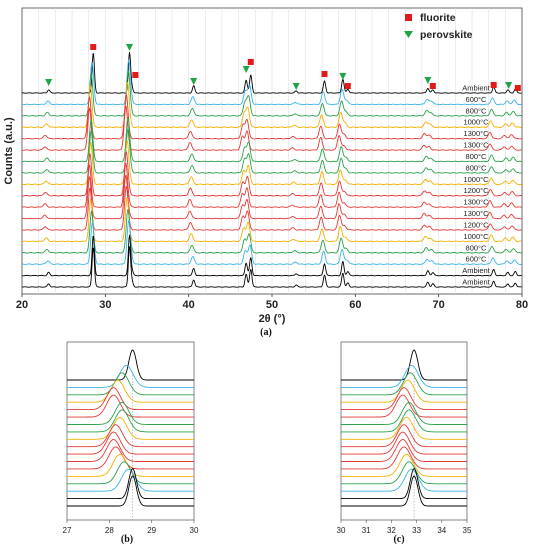  I want to click on caption-c: (c), so click(398, 539).